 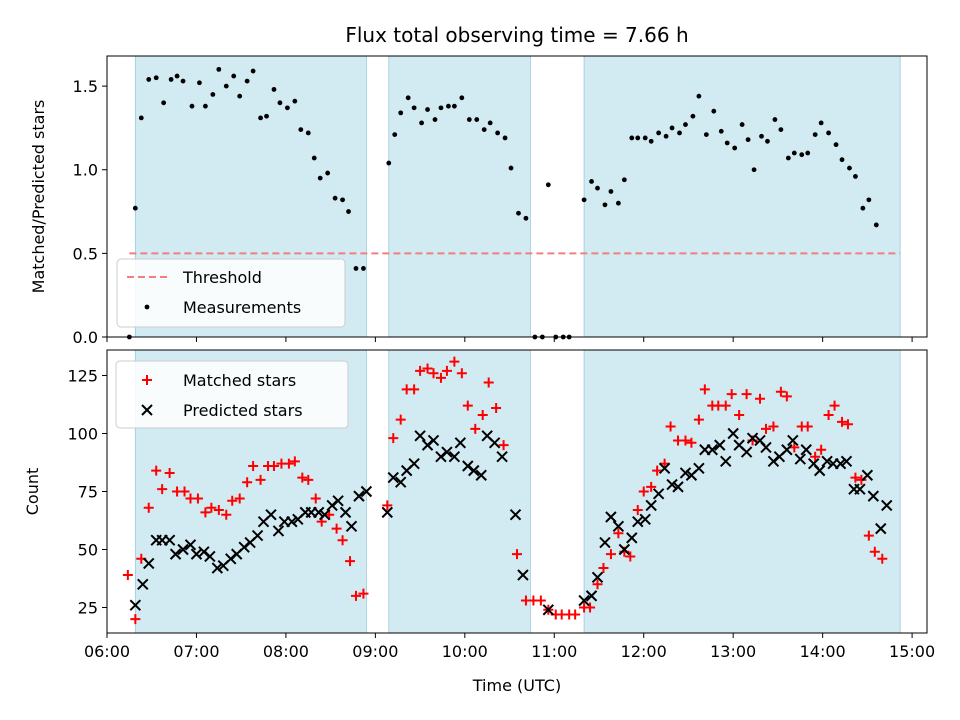 I want to click on x-axis-label: Time (UTC), so click(x=516, y=685).